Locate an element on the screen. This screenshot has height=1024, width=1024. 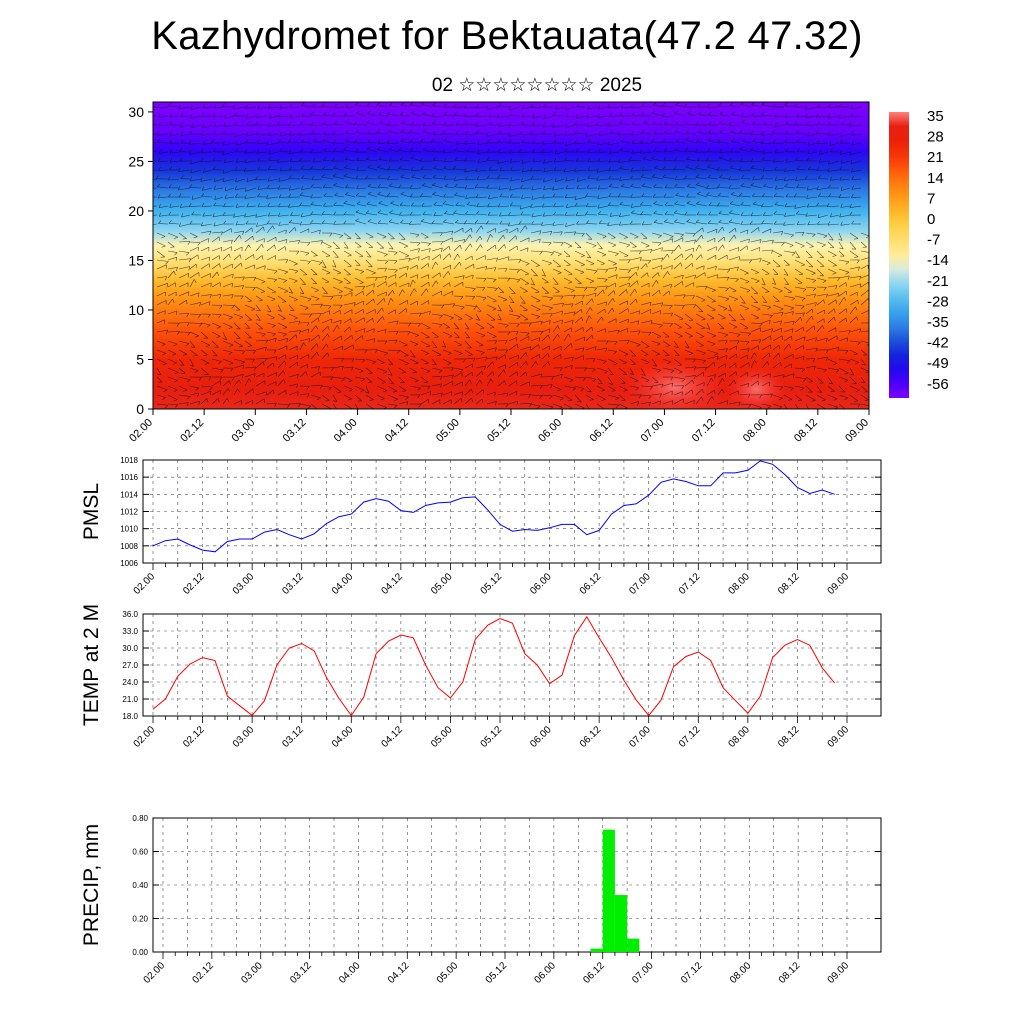
colorbar-label: 7 is located at coordinates (931, 198).